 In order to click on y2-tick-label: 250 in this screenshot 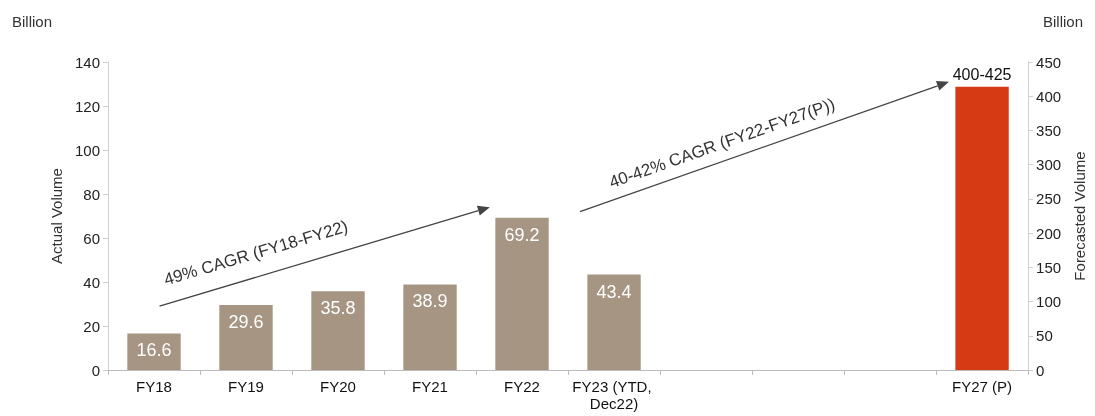, I will do `click(1049, 199)`.